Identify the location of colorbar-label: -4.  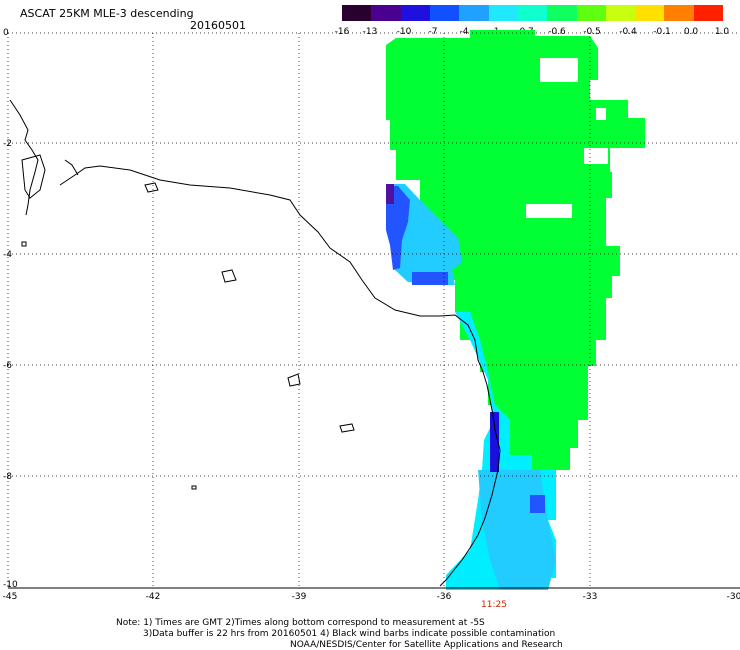
(464, 32).